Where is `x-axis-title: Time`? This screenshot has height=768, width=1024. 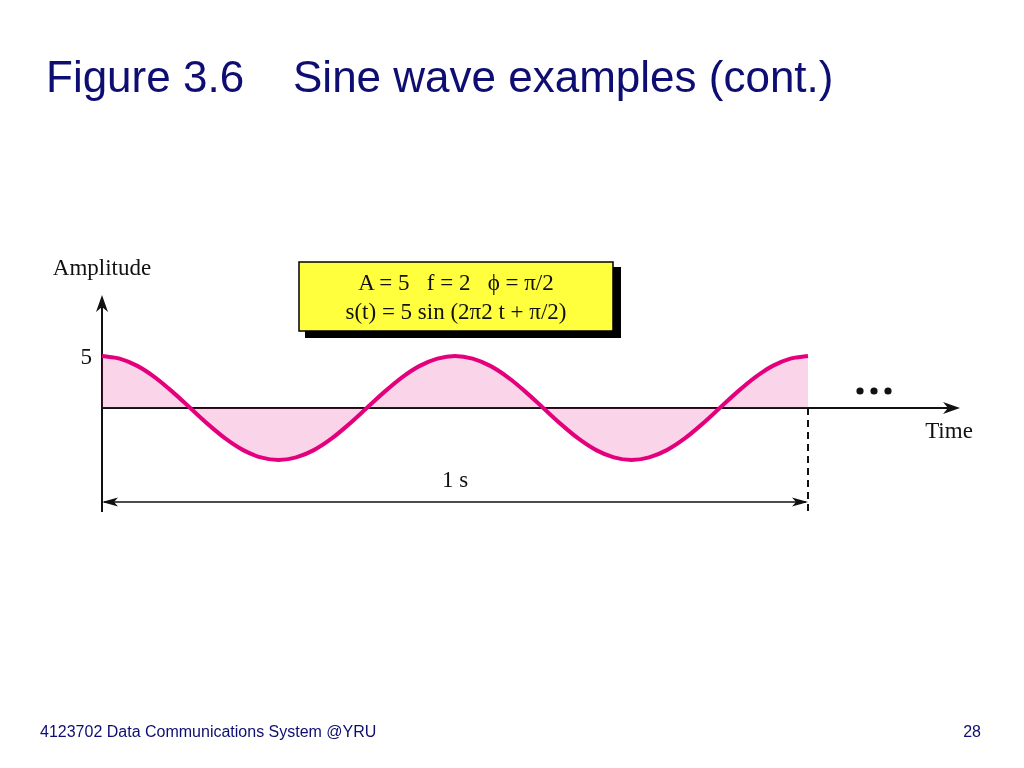
x-axis-title: Time is located at coordinates (949, 431).